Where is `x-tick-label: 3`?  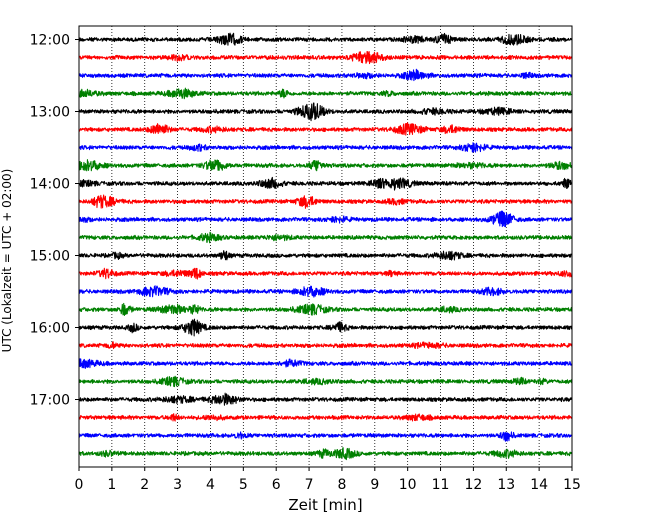 x-tick-label: 3 is located at coordinates (177, 485).